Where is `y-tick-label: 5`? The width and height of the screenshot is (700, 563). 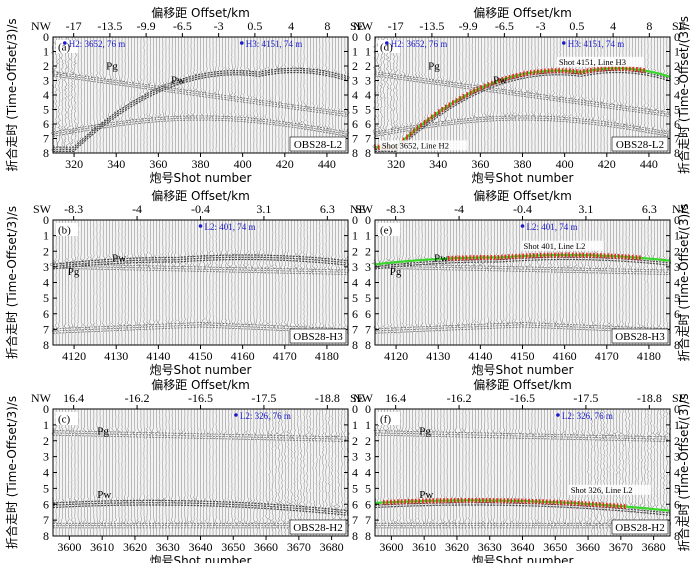
y-tick-label: 5 is located at coordinates (677, 110).